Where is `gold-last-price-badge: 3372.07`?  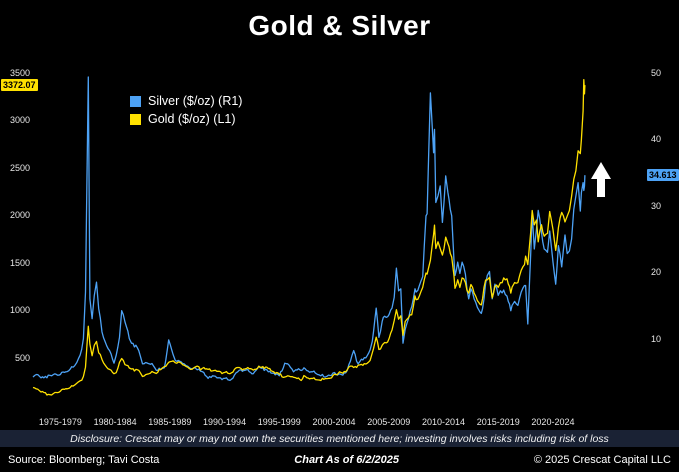 gold-last-price-badge: 3372.07 is located at coordinates (19, 85).